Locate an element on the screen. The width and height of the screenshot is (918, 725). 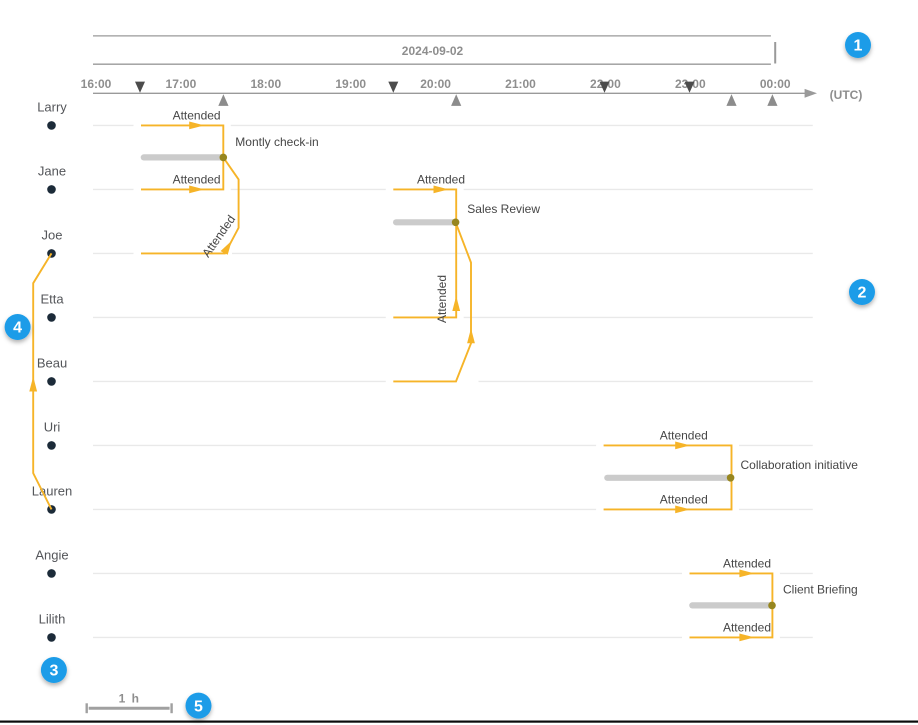
svg-text: 19:00 is located at coordinates (350, 84).